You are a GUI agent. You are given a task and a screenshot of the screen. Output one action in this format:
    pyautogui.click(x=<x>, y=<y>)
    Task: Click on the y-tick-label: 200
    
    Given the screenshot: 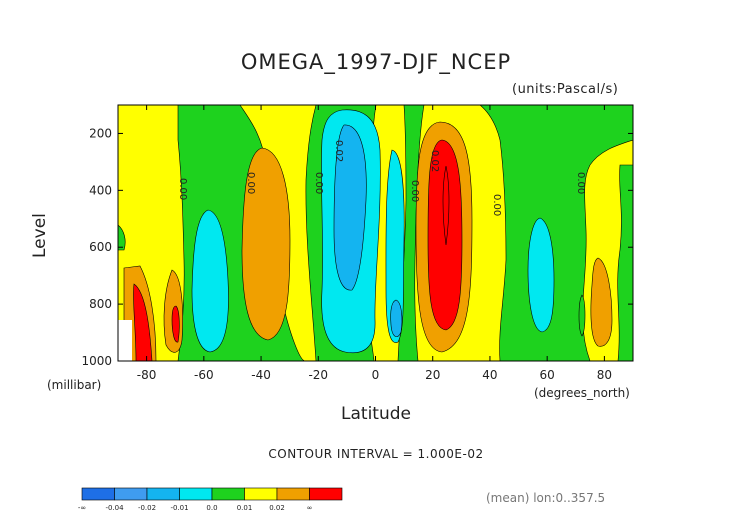 What is the action you would take?
    pyautogui.click(x=100, y=133)
    